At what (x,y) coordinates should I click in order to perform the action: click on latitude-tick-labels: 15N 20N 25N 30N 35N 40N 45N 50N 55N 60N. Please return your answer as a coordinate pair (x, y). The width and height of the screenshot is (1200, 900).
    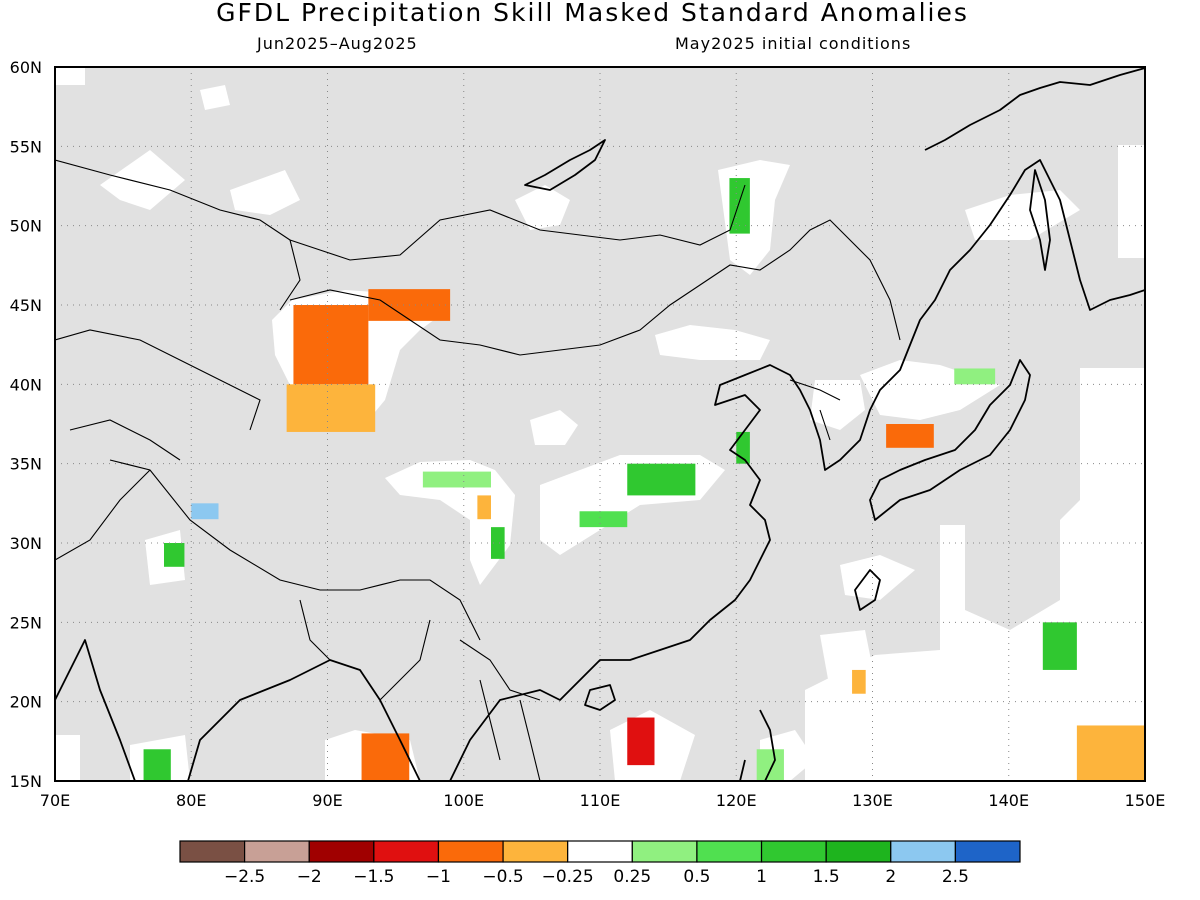
    Looking at the image, I should click on (26, 424).